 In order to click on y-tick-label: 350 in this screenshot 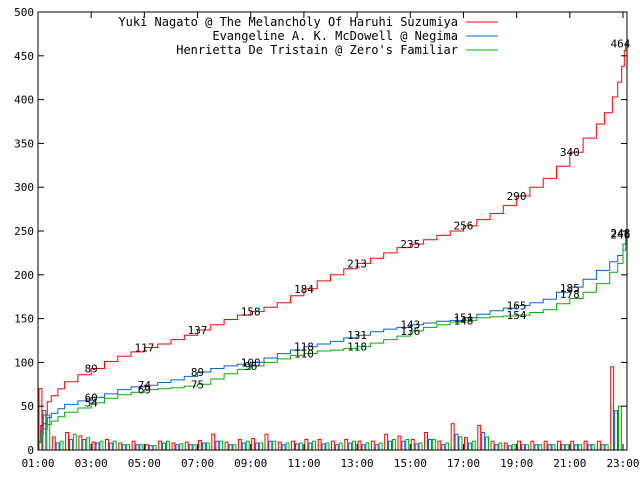, I will do `click(24, 143)`.